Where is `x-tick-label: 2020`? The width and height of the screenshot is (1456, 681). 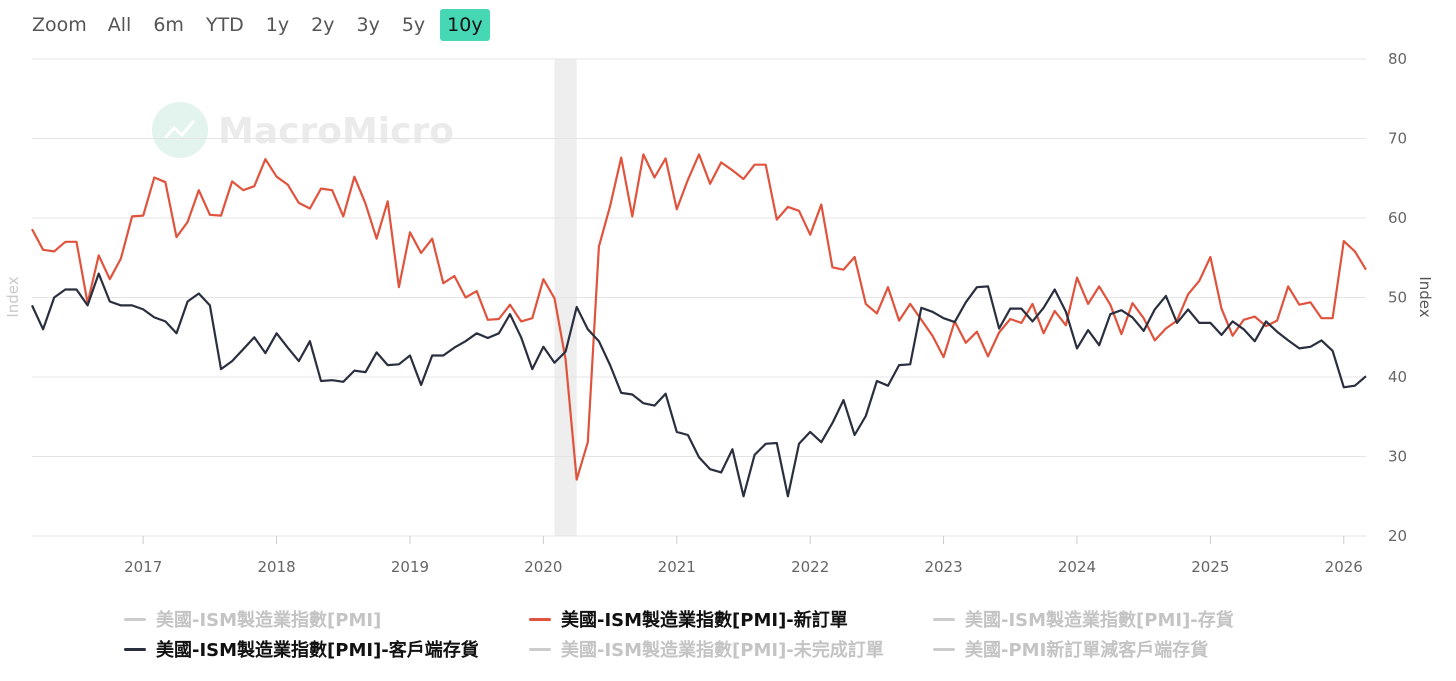 x-tick-label: 2020 is located at coordinates (543, 567).